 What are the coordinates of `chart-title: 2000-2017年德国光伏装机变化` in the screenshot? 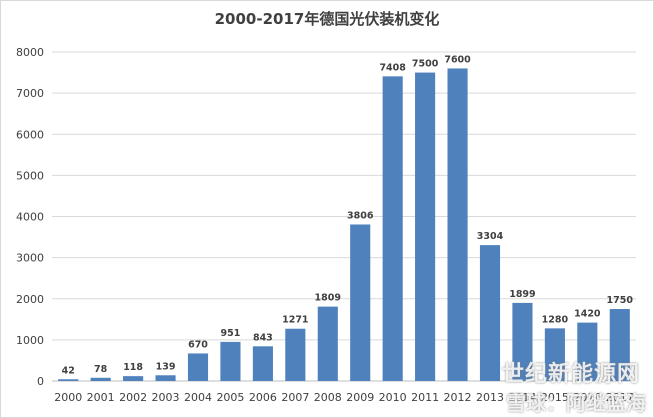 It's located at (327, 19).